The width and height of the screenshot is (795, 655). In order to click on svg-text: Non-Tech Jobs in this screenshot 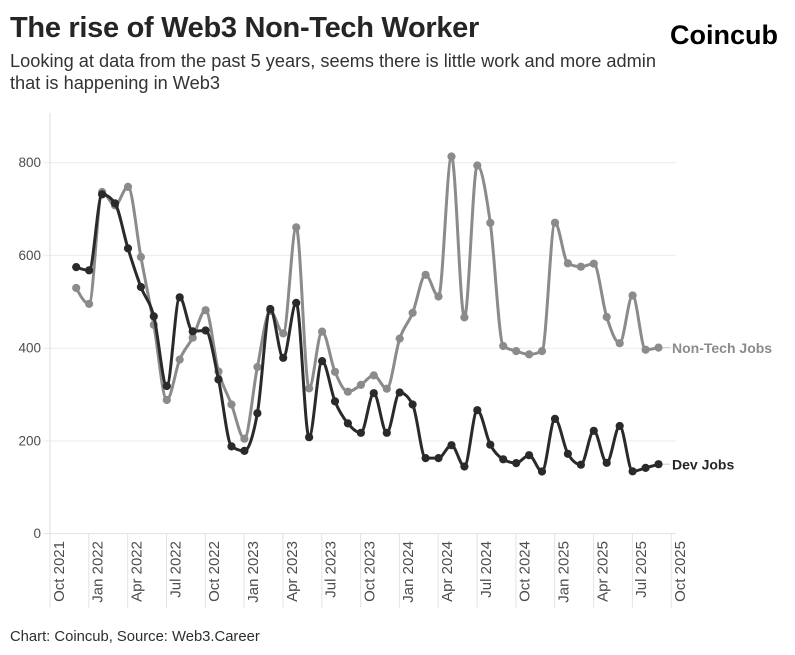, I will do `click(722, 348)`.